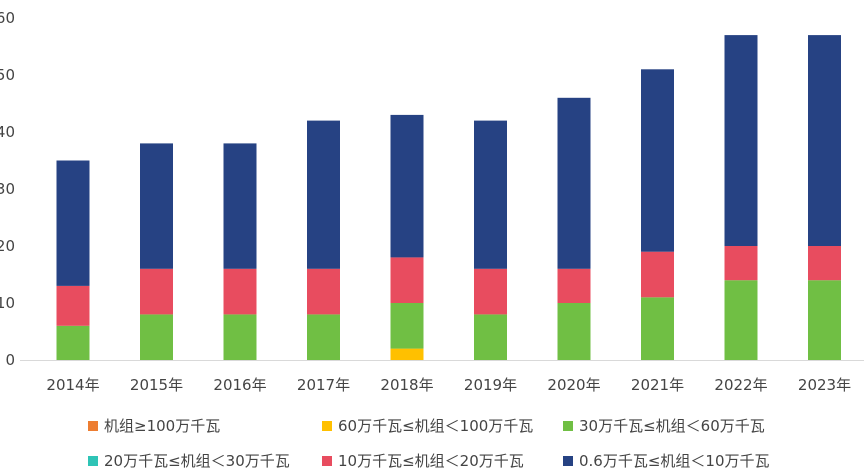 The width and height of the screenshot is (864, 474). I want to click on y-tick-label: 10, so click(7, 303).